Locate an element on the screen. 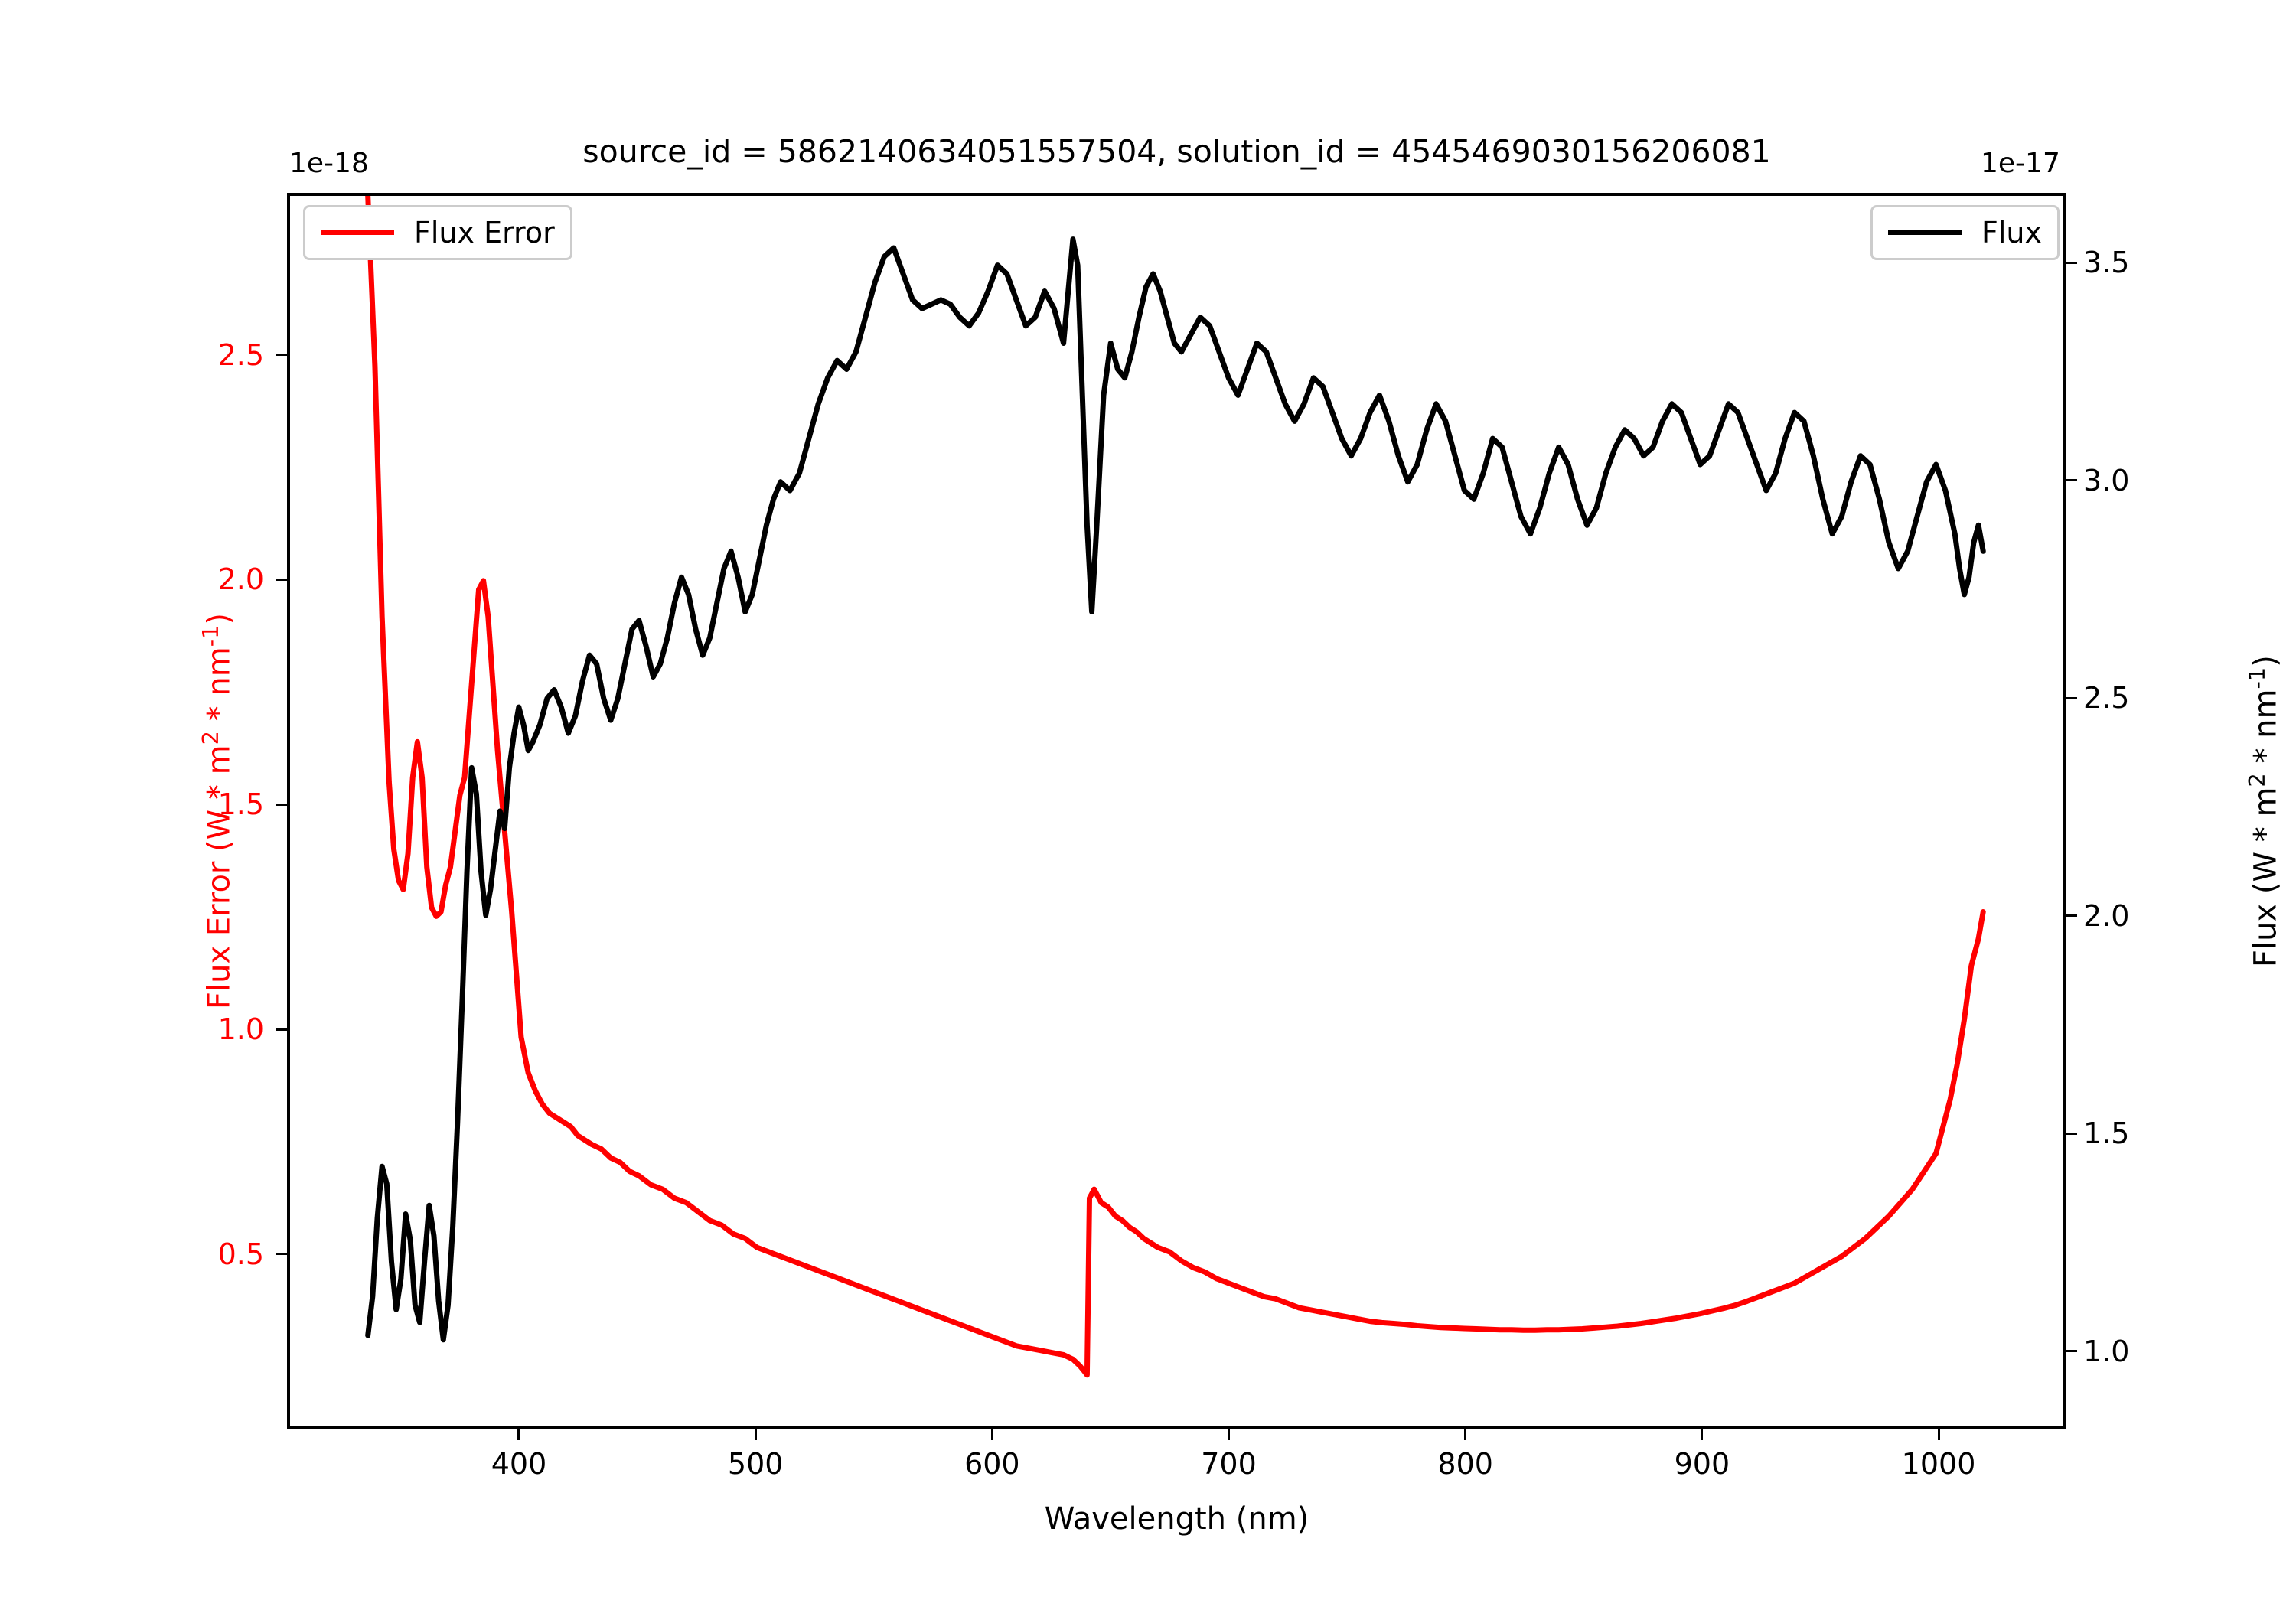 The width and height of the screenshot is (2296, 1607). left-y-tick-label: 0.5 is located at coordinates (240, 1254).